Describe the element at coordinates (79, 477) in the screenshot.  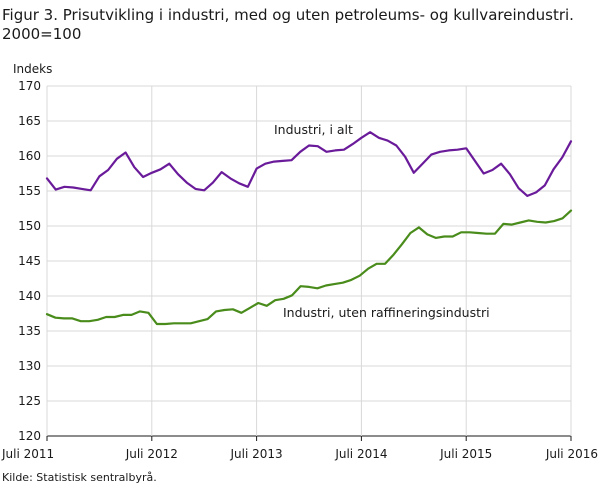
I see `source-note: Kilde: Statistisk sentralbyrå.` at that location.